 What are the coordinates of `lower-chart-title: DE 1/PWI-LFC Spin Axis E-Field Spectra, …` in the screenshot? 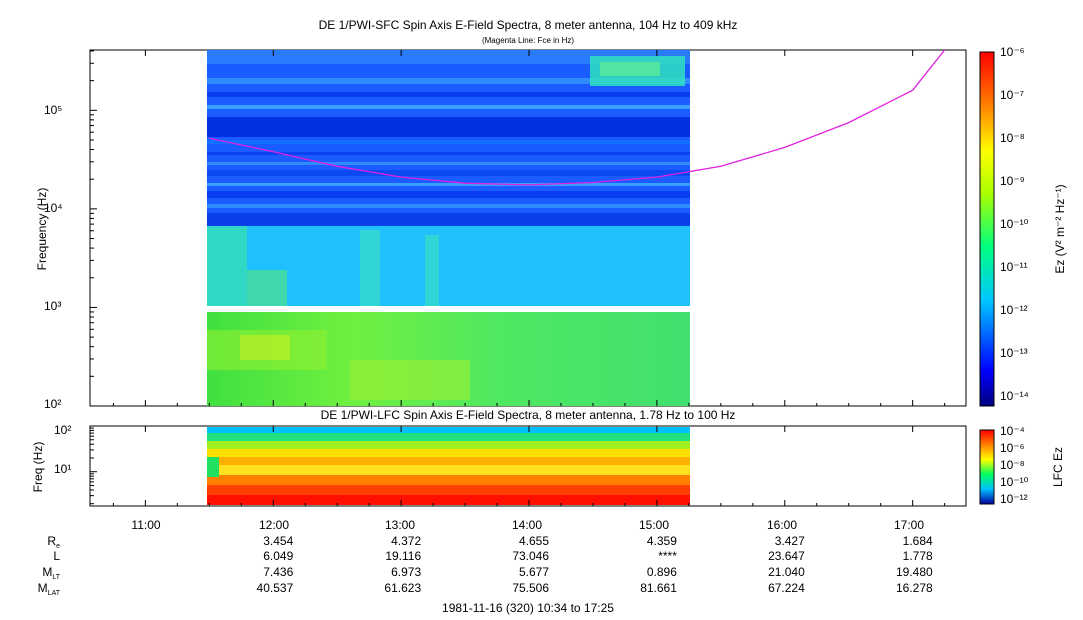 It's located at (528, 415).